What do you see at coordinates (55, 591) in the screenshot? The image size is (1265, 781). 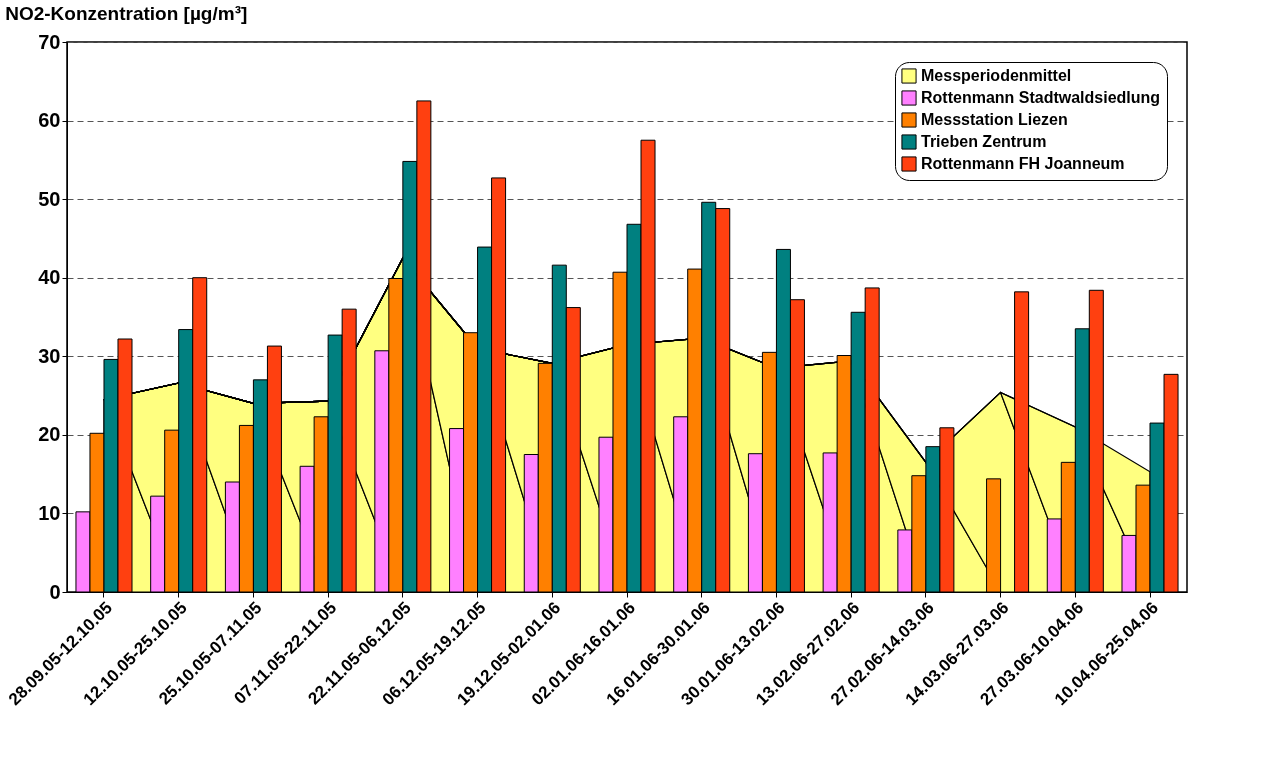 I see `y-tick-label: 0` at bounding box center [55, 591].